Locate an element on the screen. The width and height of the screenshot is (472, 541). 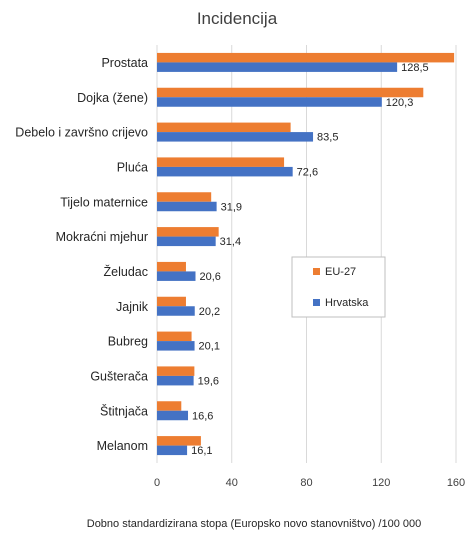
x-tick-label: 0 is located at coordinates (157, 483).